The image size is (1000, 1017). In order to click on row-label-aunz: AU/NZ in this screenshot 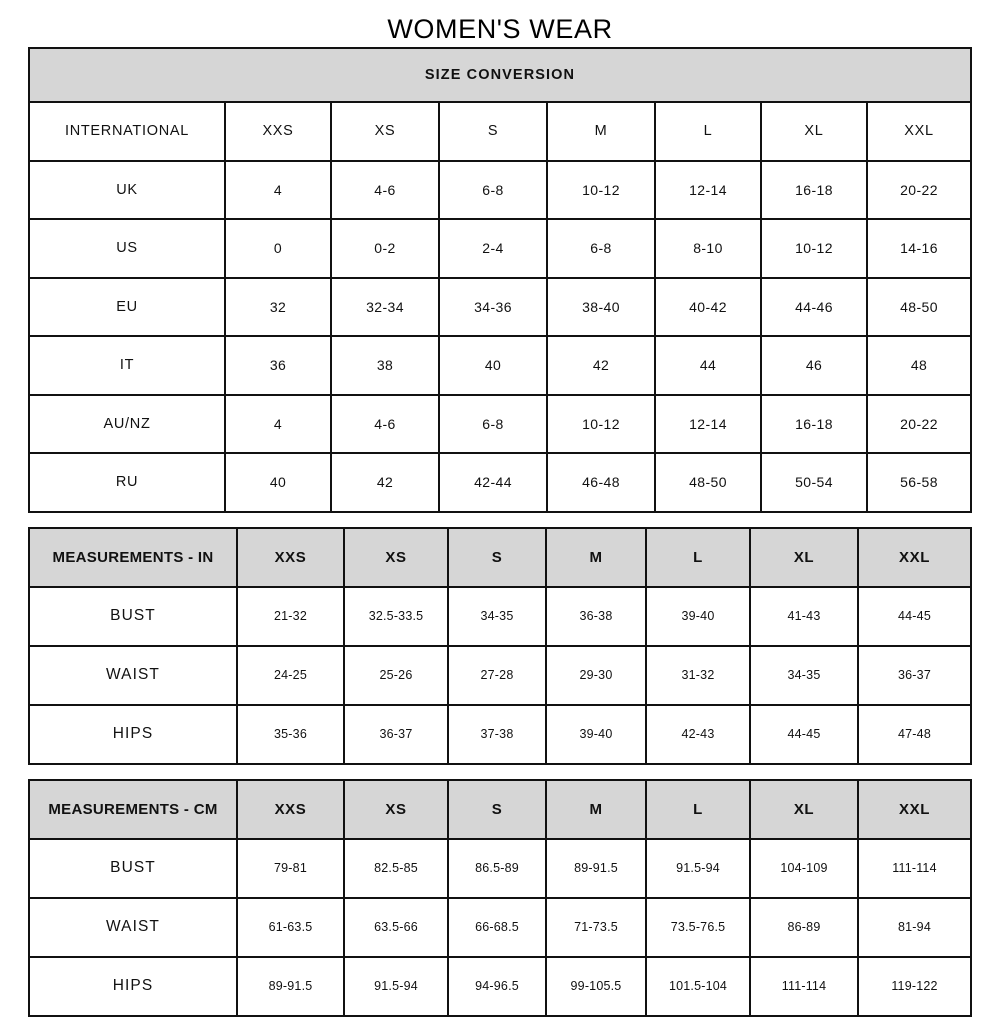, I will do `click(127, 423)`.